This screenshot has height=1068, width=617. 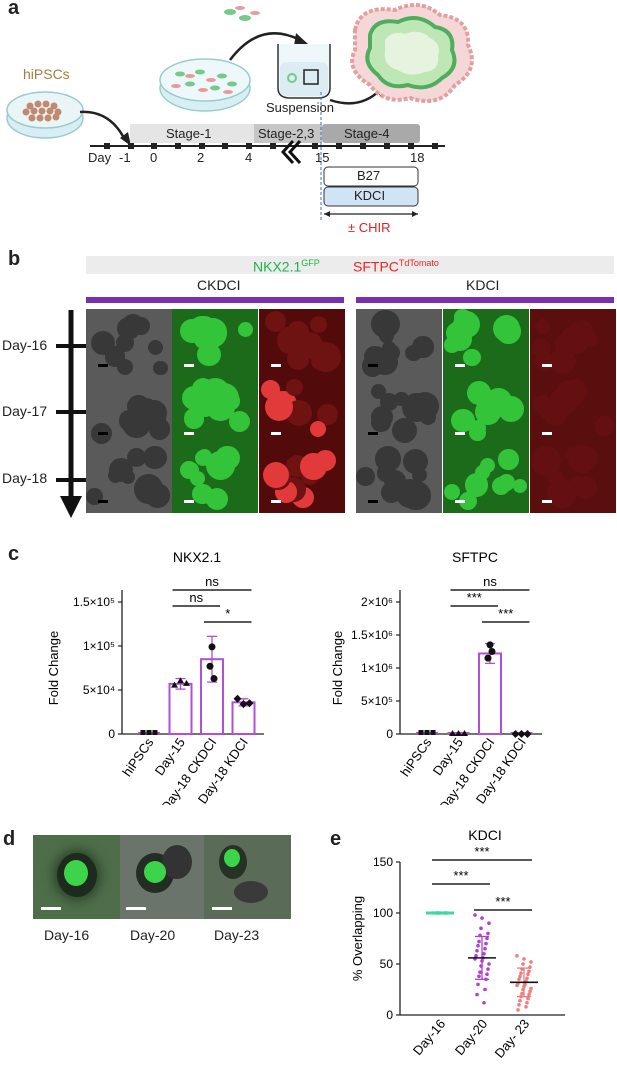 What do you see at coordinates (45, 115) in the screenshot?
I see `hipsc-dish-icon` at bounding box center [45, 115].